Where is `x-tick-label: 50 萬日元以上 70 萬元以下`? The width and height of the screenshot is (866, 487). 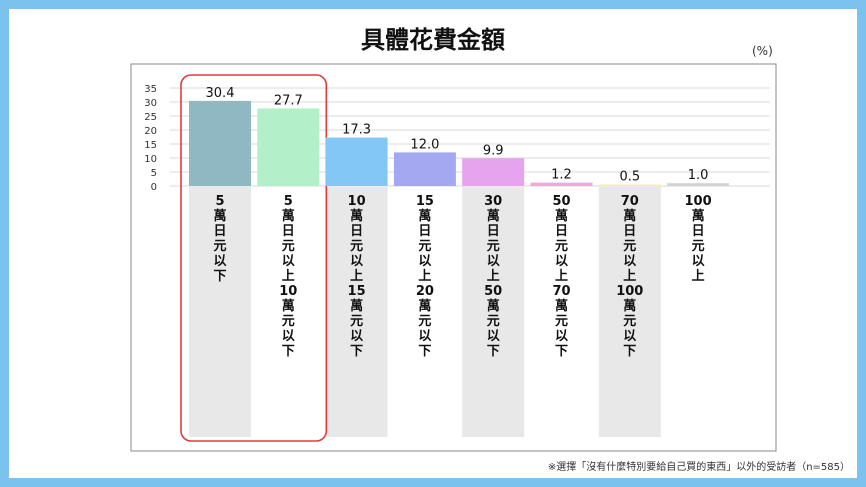
x-tick-label: 50 萬日元以上 70 萬元以下 is located at coordinates (561, 276).